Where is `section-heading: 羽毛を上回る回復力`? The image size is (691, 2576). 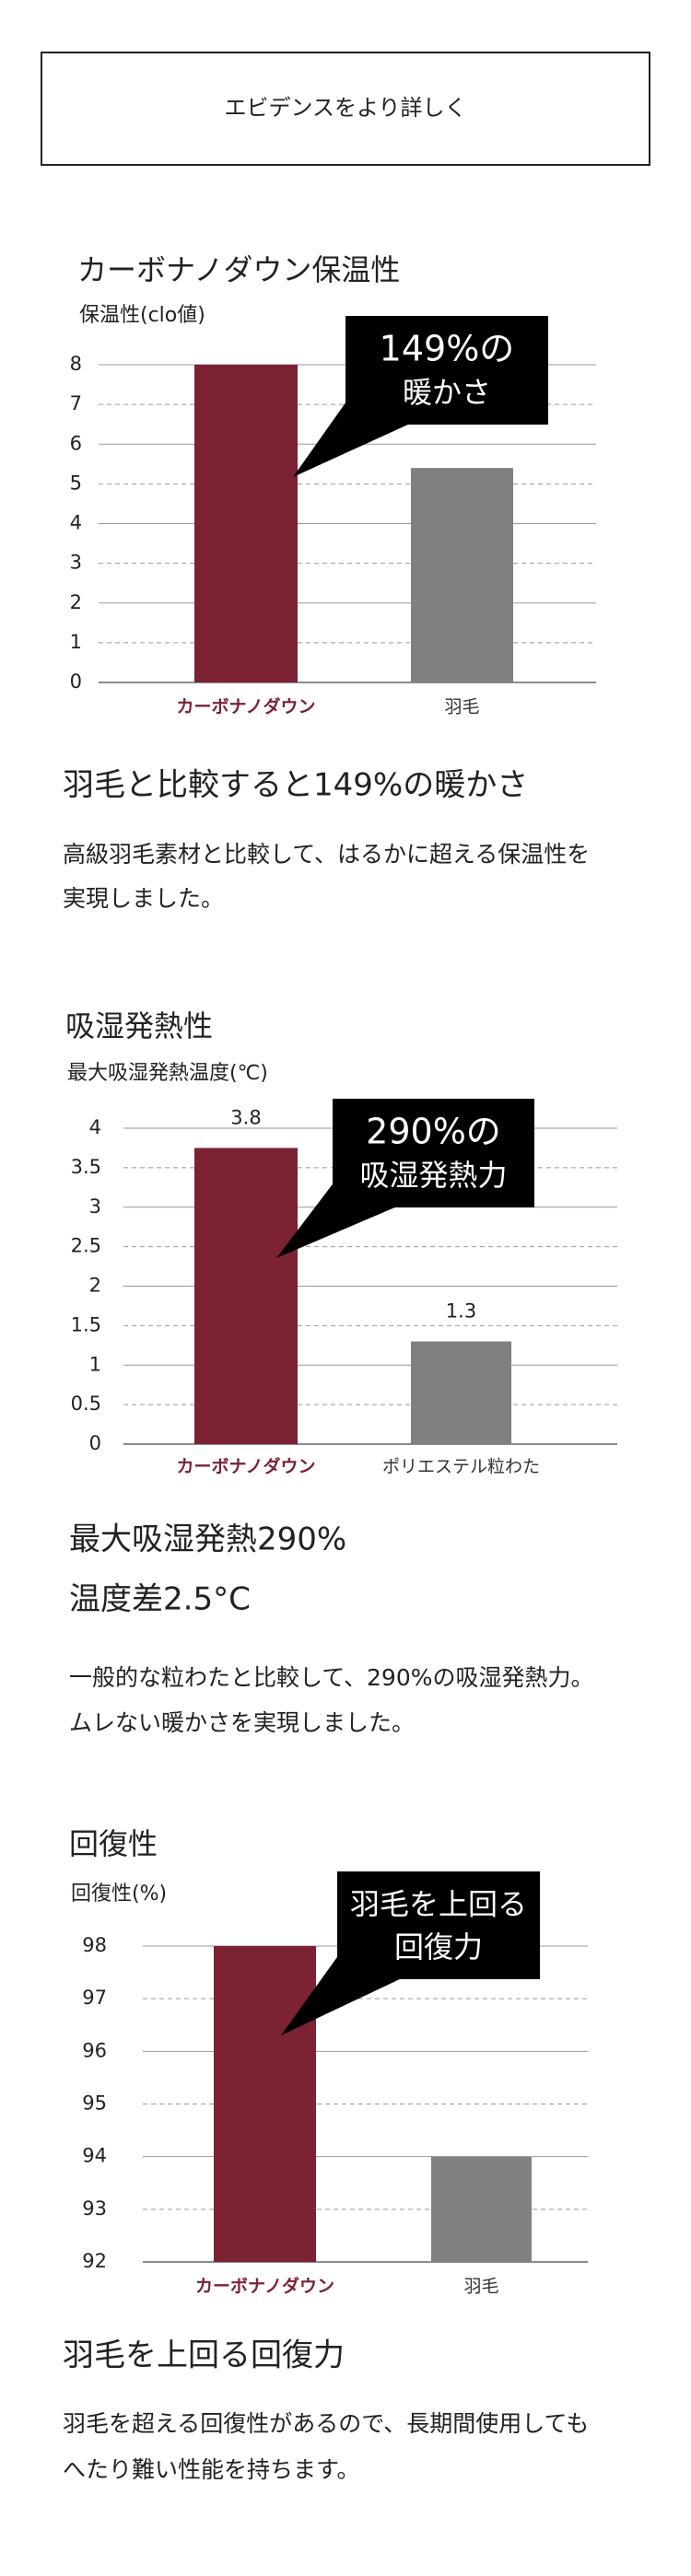 section-heading: 羽毛を上回る回復力 is located at coordinates (204, 2355).